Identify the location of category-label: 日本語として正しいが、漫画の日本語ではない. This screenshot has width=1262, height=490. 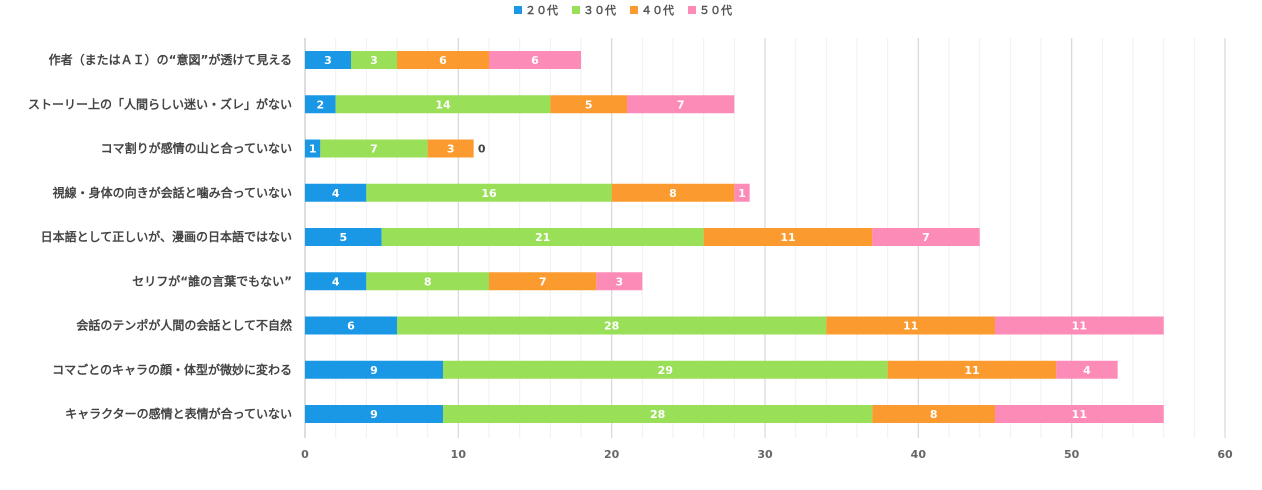
(166, 236).